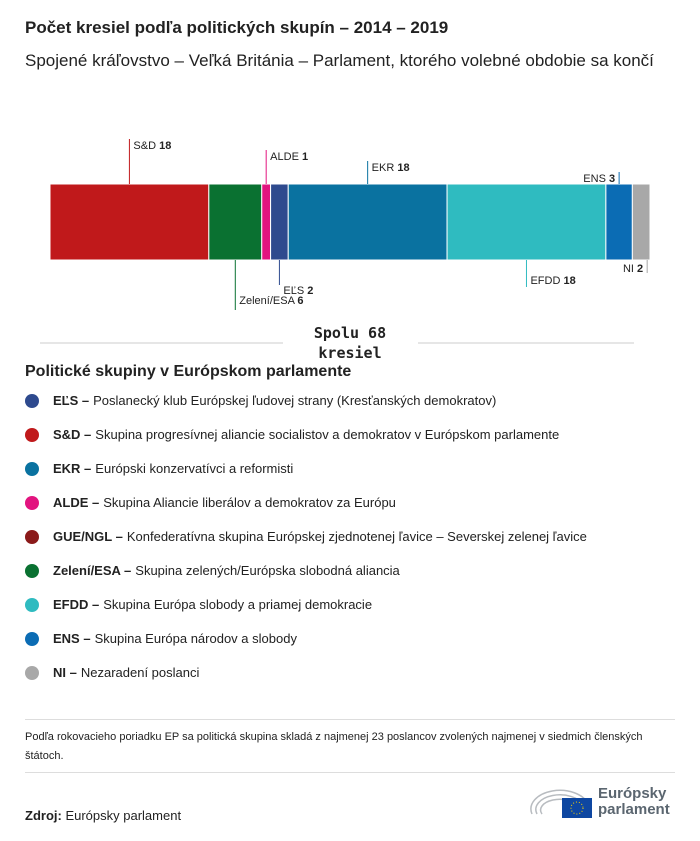 The height and width of the screenshot is (841, 700). I want to click on data-label-efdd: EFDD 18, so click(552, 281).